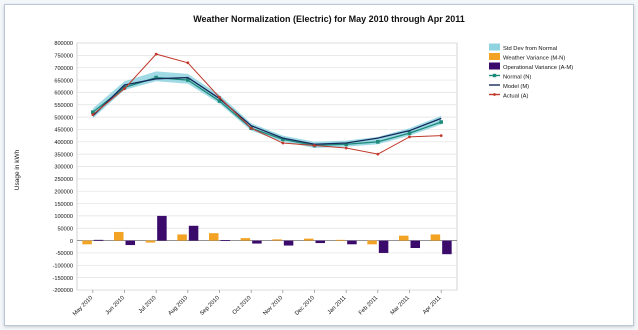 The width and height of the screenshot is (638, 330). I want to click on y-tick-label: 450000, so click(63, 131).